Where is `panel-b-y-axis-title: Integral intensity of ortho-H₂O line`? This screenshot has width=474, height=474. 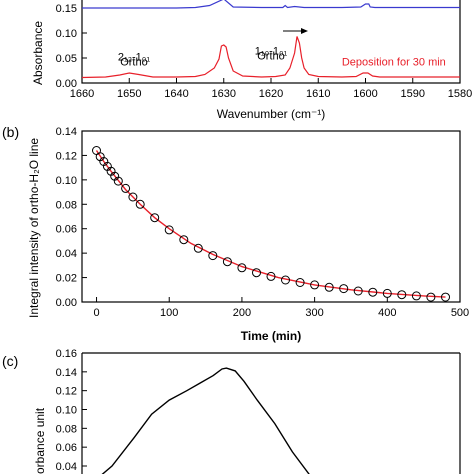
panel-b-y-axis-title: Integral intensity of ortho-H₂O line is located at coordinates (34, 228).